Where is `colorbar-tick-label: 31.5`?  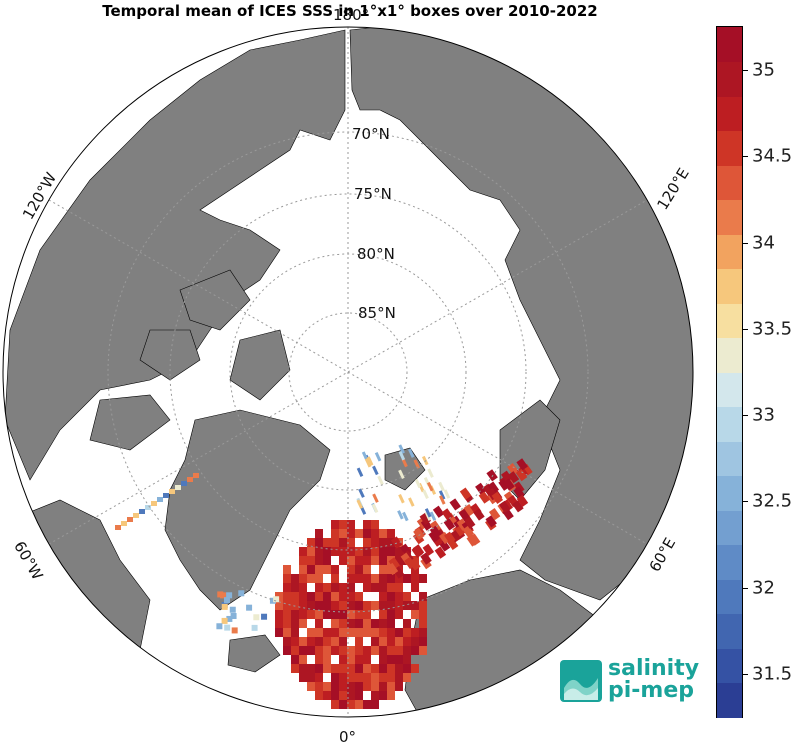
colorbar-tick-label: 31.5 is located at coordinates (772, 674).